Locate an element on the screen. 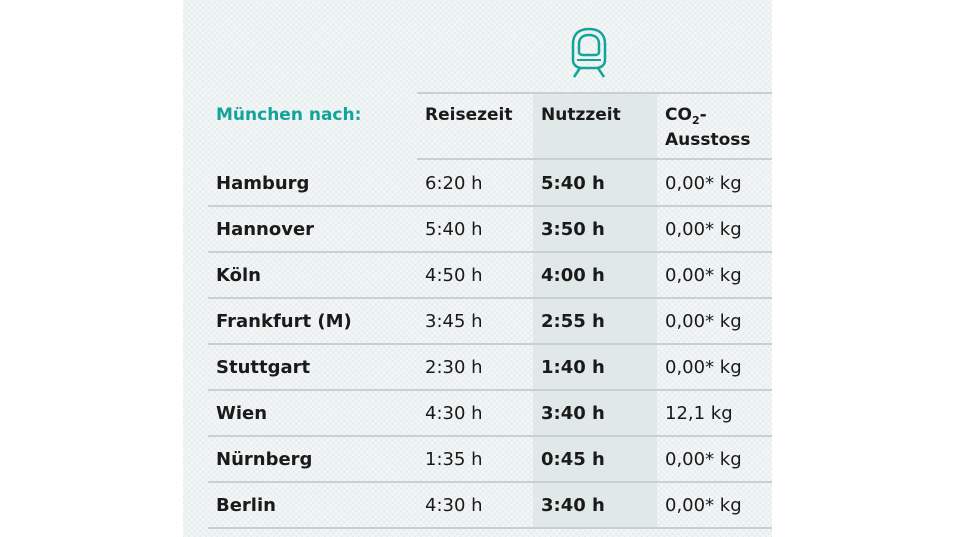 This screenshot has height=537, width=955. travel-time: 5:40 h is located at coordinates (454, 229).